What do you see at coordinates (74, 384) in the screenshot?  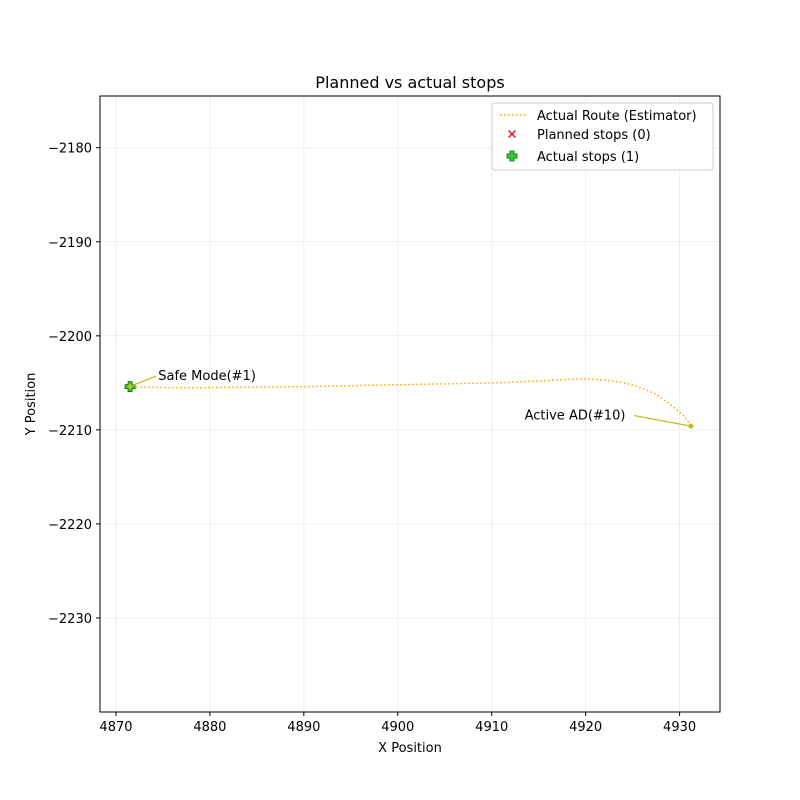 I see `y-axis-ticks: −2180 −2190 −2200 −2210 −2220 −2230` at bounding box center [74, 384].